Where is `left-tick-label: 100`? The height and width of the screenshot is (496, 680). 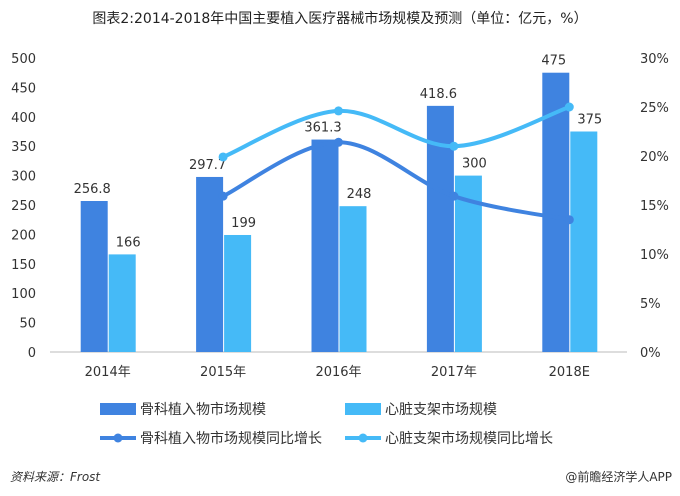 left-tick-label: 100 is located at coordinates (23, 294).